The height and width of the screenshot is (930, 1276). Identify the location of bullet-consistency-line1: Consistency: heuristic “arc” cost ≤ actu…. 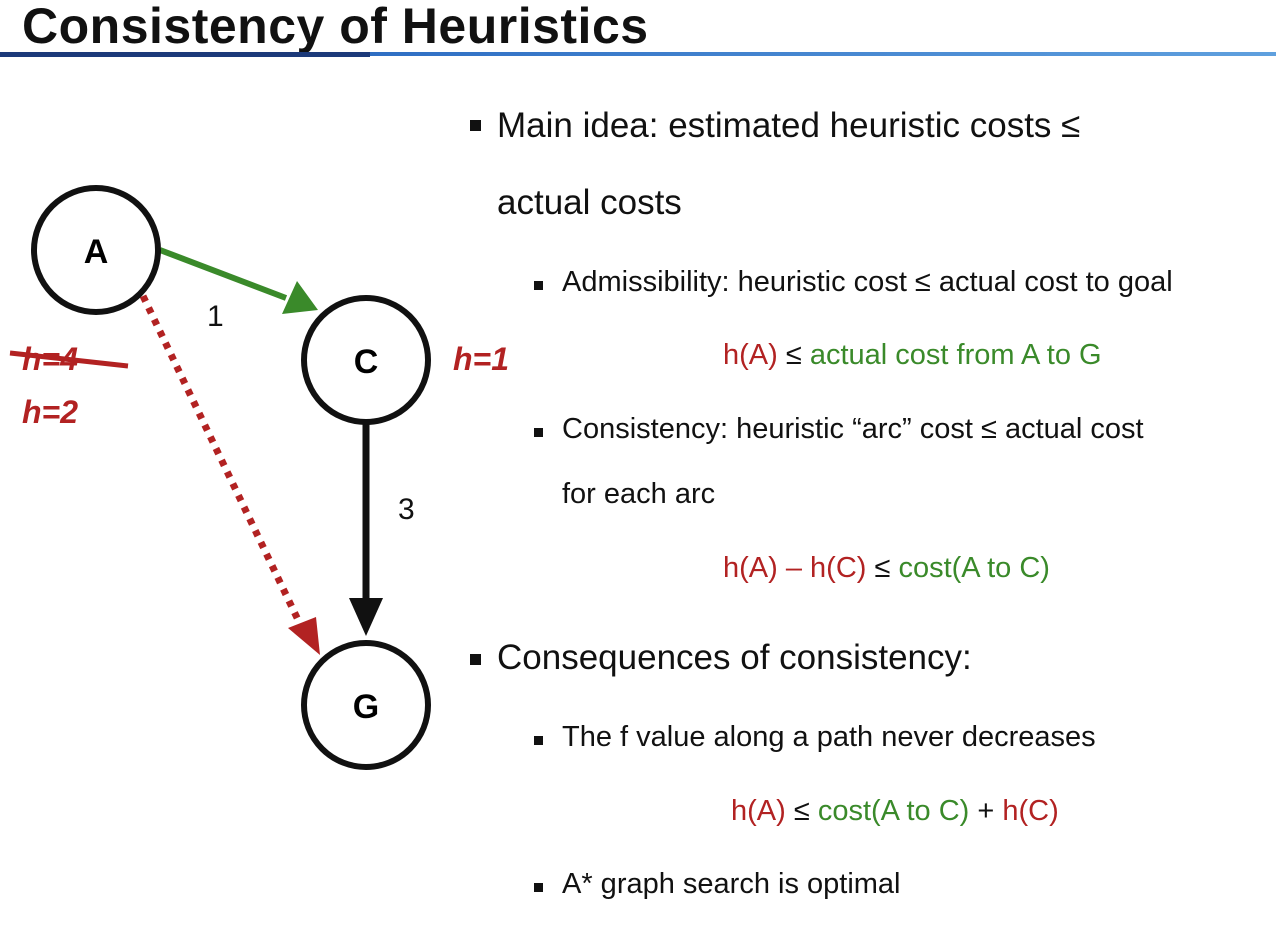
(853, 429).